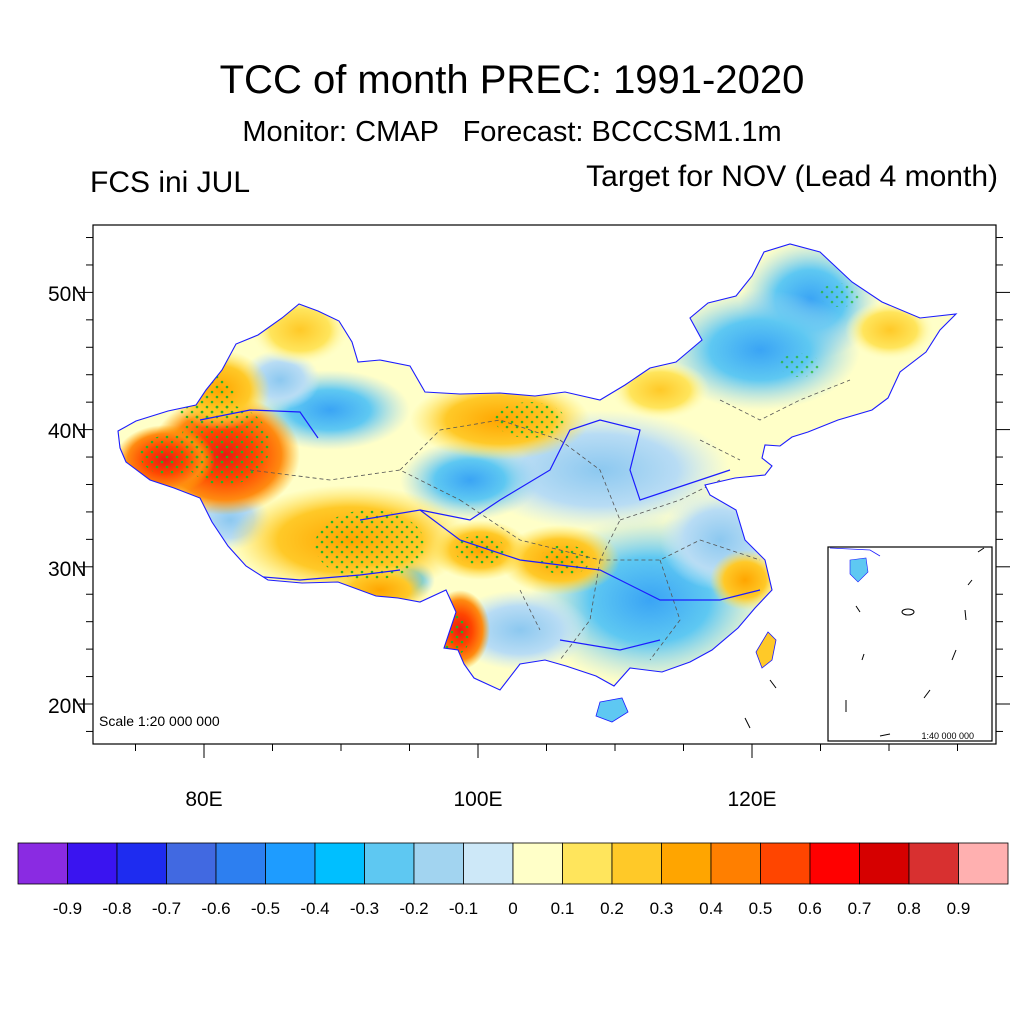 The width and height of the screenshot is (1024, 1024). What do you see at coordinates (859, 570) in the screenshot?
I see `inset-hainan` at bounding box center [859, 570].